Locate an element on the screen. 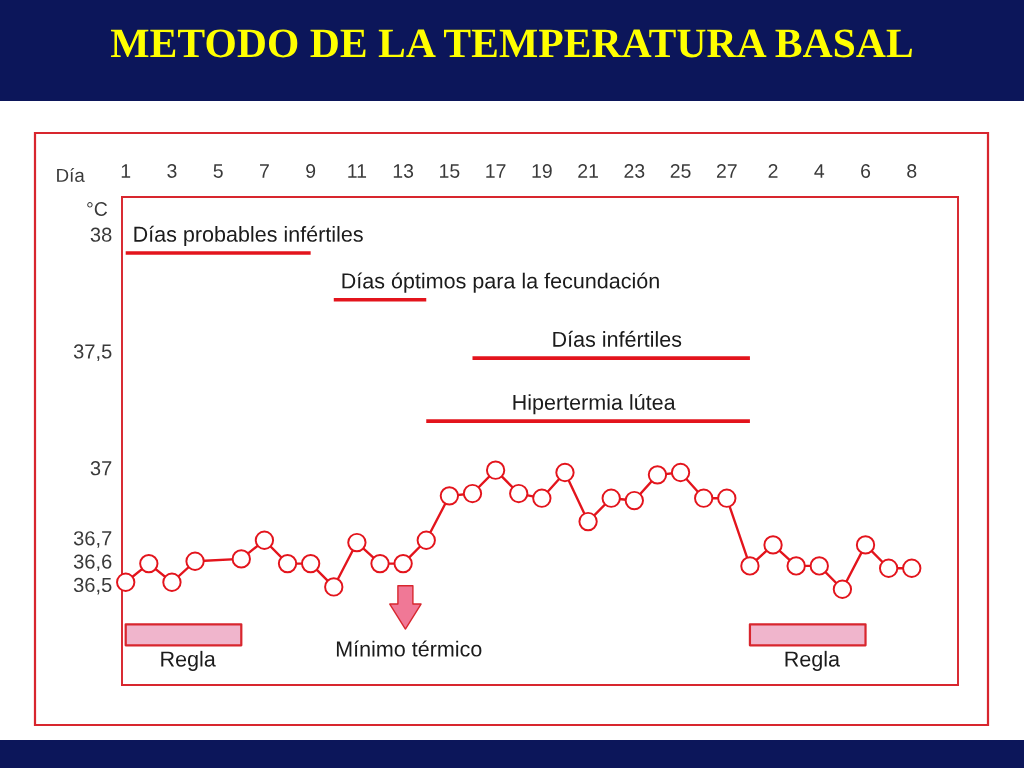  chart-title: METODO DE LA TEMPERATURA BASAL is located at coordinates (511, 43).